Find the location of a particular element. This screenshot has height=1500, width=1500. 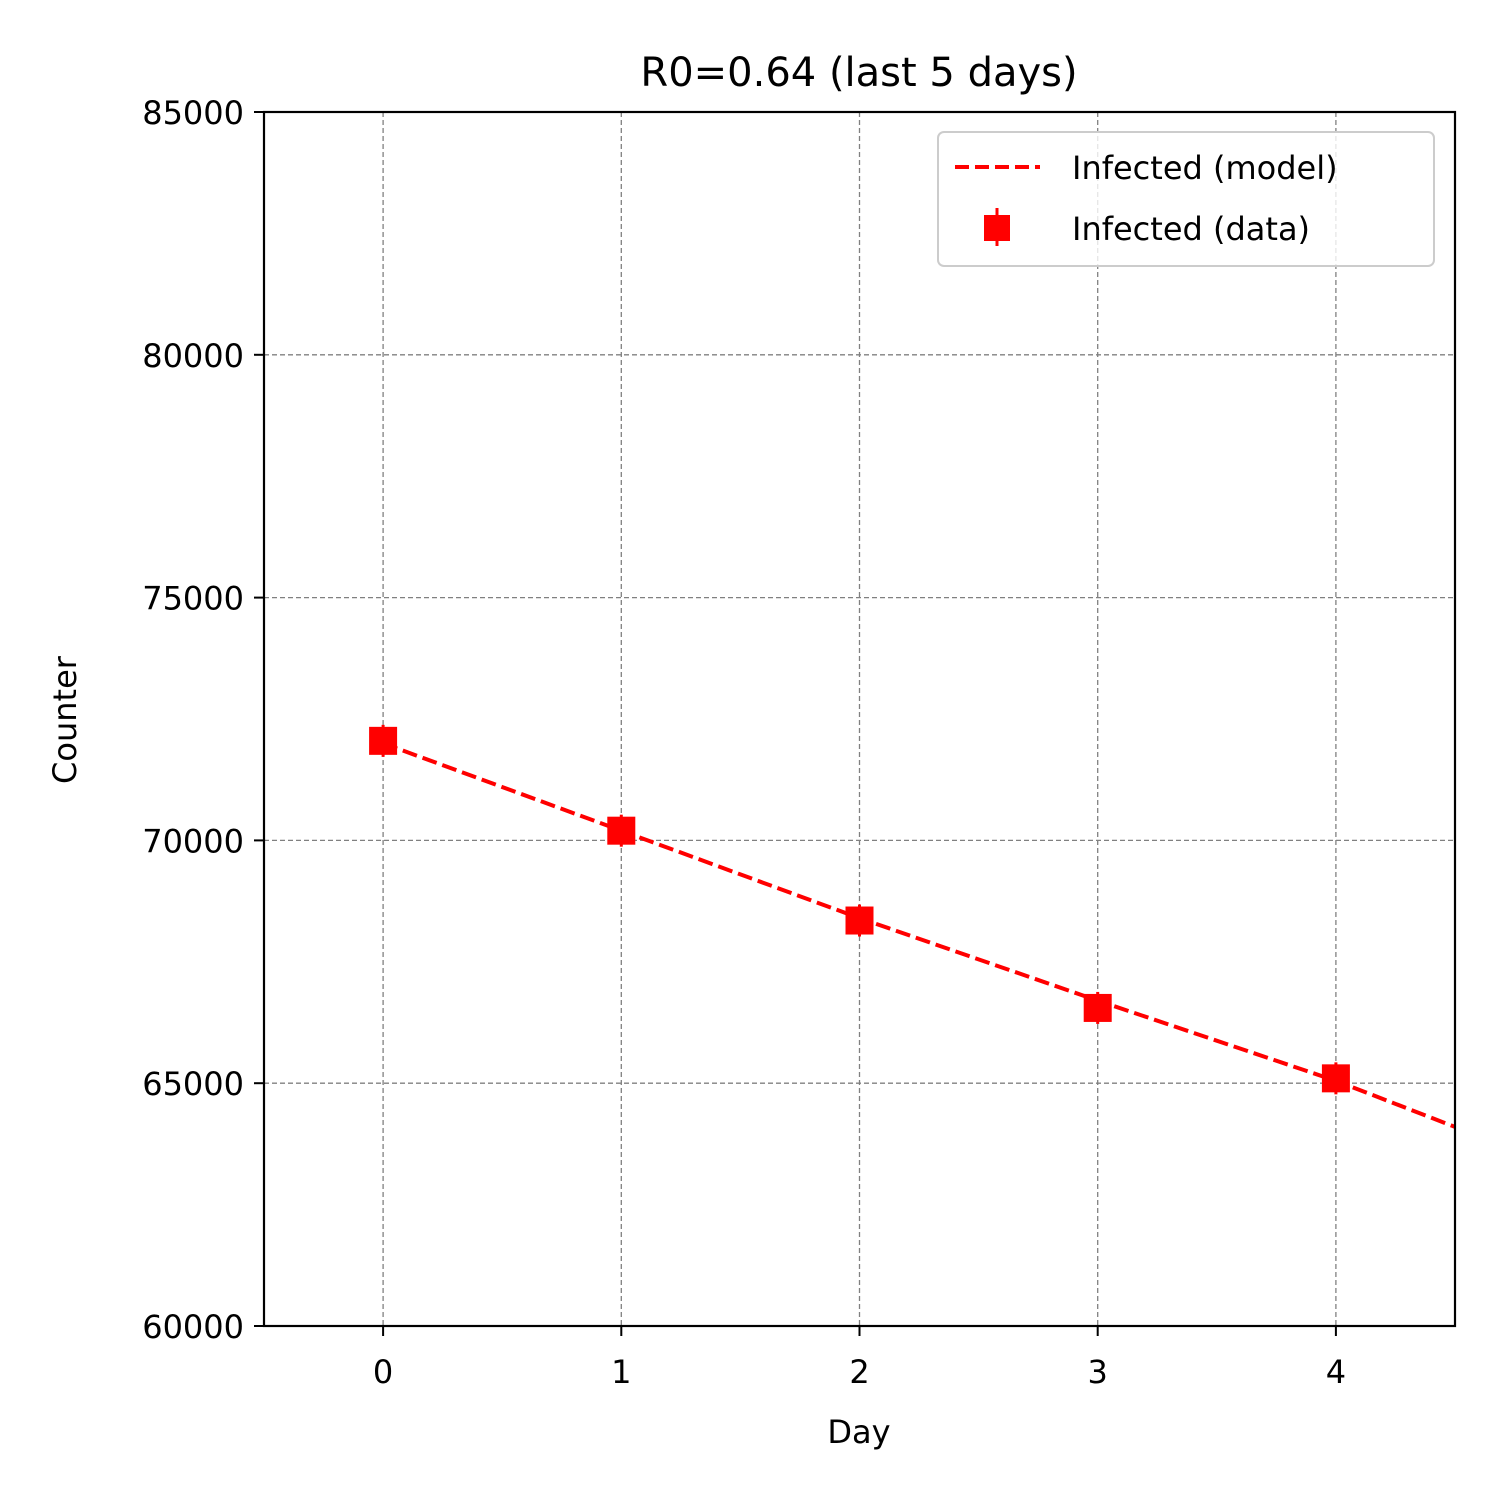

y-tick-label: 70000 is located at coordinates (193, 841).